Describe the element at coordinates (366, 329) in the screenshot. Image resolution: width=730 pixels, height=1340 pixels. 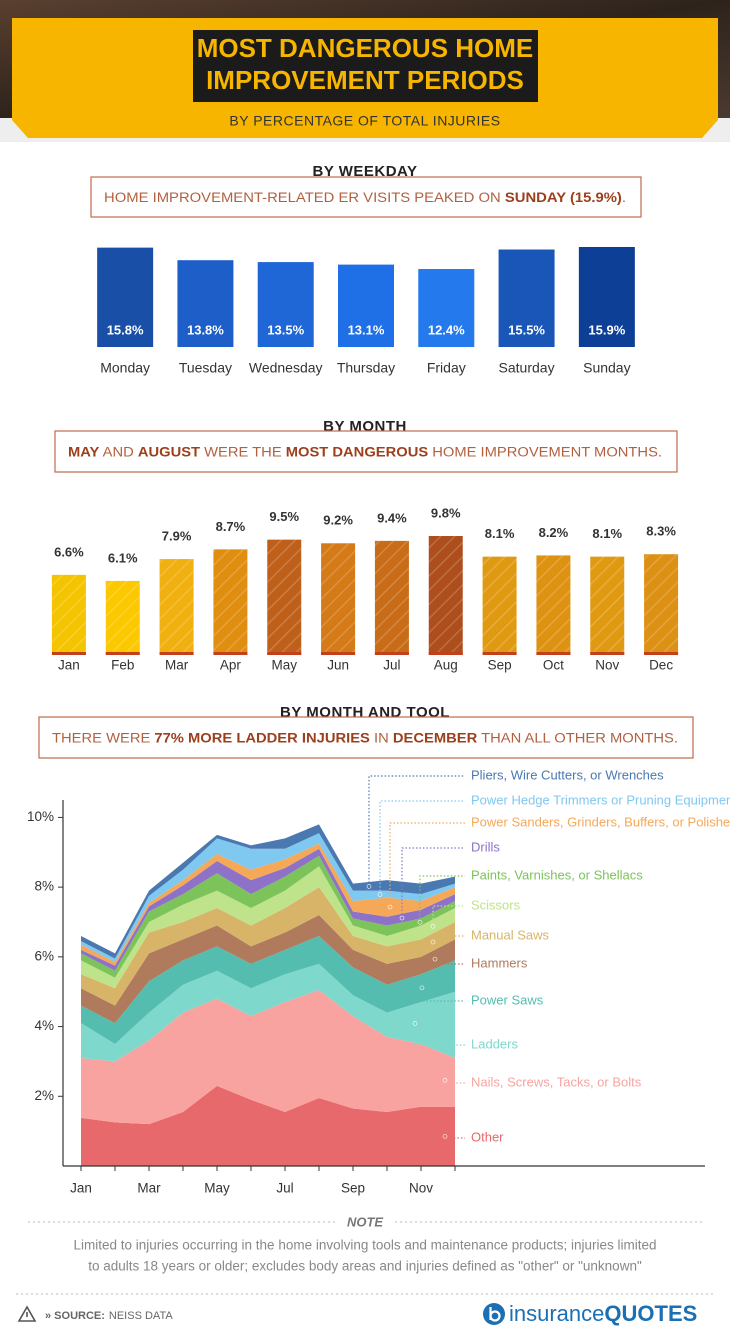
I see `value-label: 13.1%` at that location.